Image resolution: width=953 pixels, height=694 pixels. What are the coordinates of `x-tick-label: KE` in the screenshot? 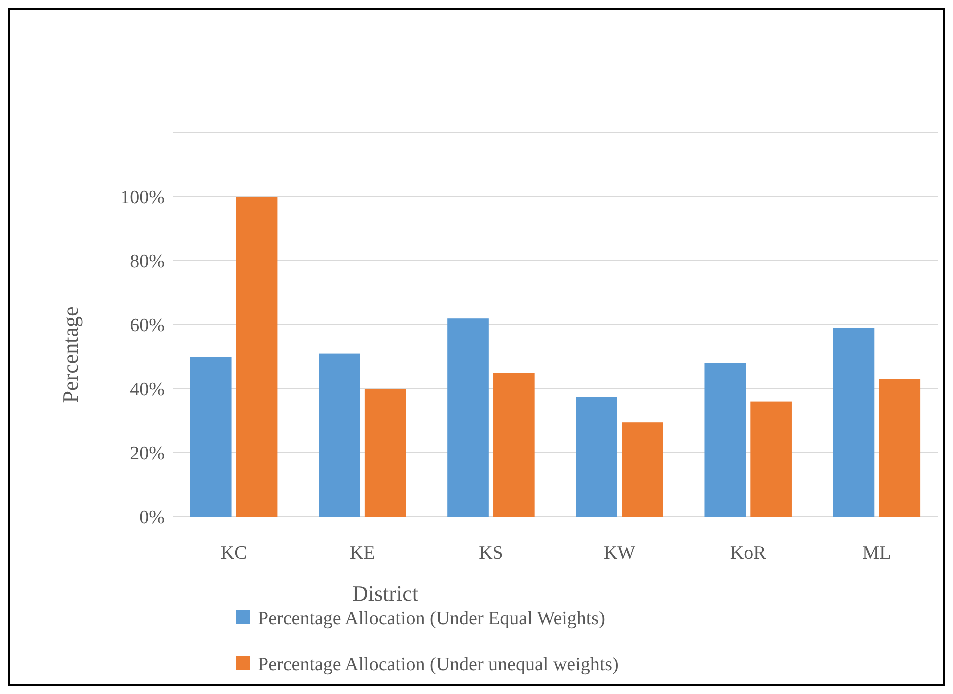 It's located at (363, 553).